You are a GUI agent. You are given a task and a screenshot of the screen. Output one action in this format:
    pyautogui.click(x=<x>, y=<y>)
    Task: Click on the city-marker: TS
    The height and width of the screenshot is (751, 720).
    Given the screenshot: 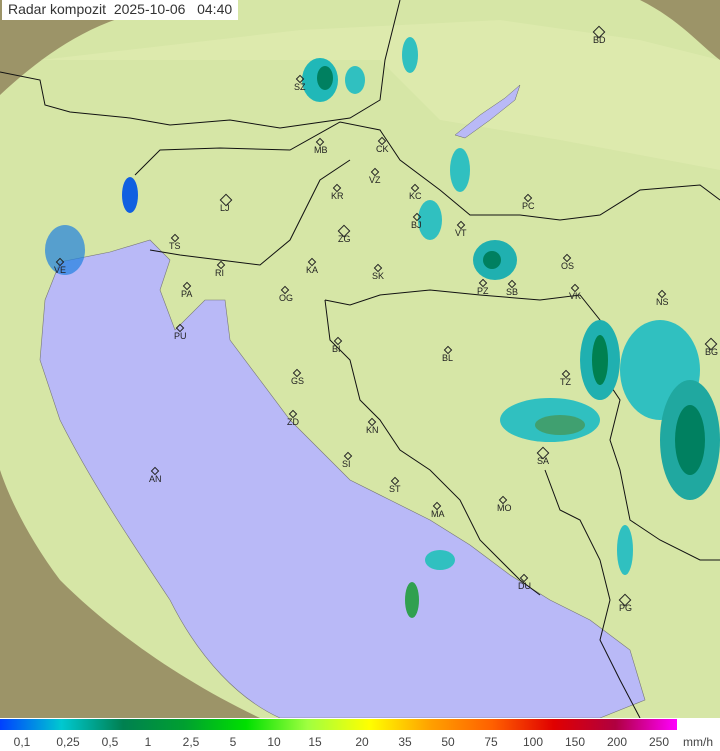 What is the action you would take?
    pyautogui.click(x=175, y=242)
    